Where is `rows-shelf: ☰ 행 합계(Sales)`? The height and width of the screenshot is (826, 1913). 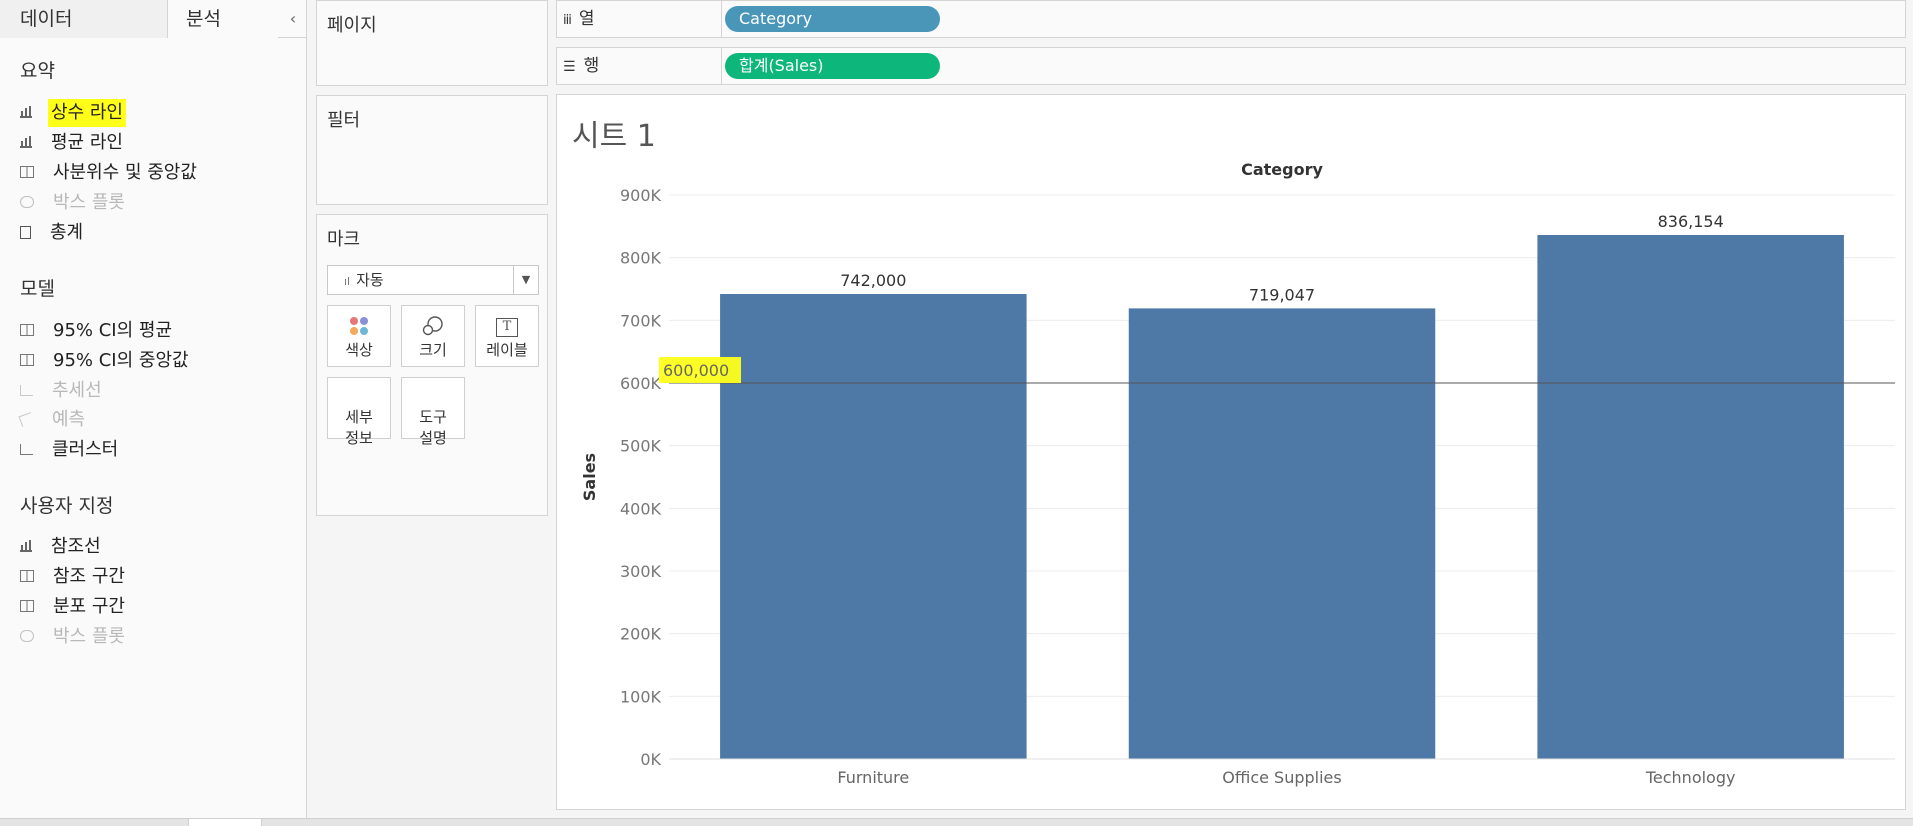 rows-shelf: ☰ 행 합계(Sales) is located at coordinates (1231, 66).